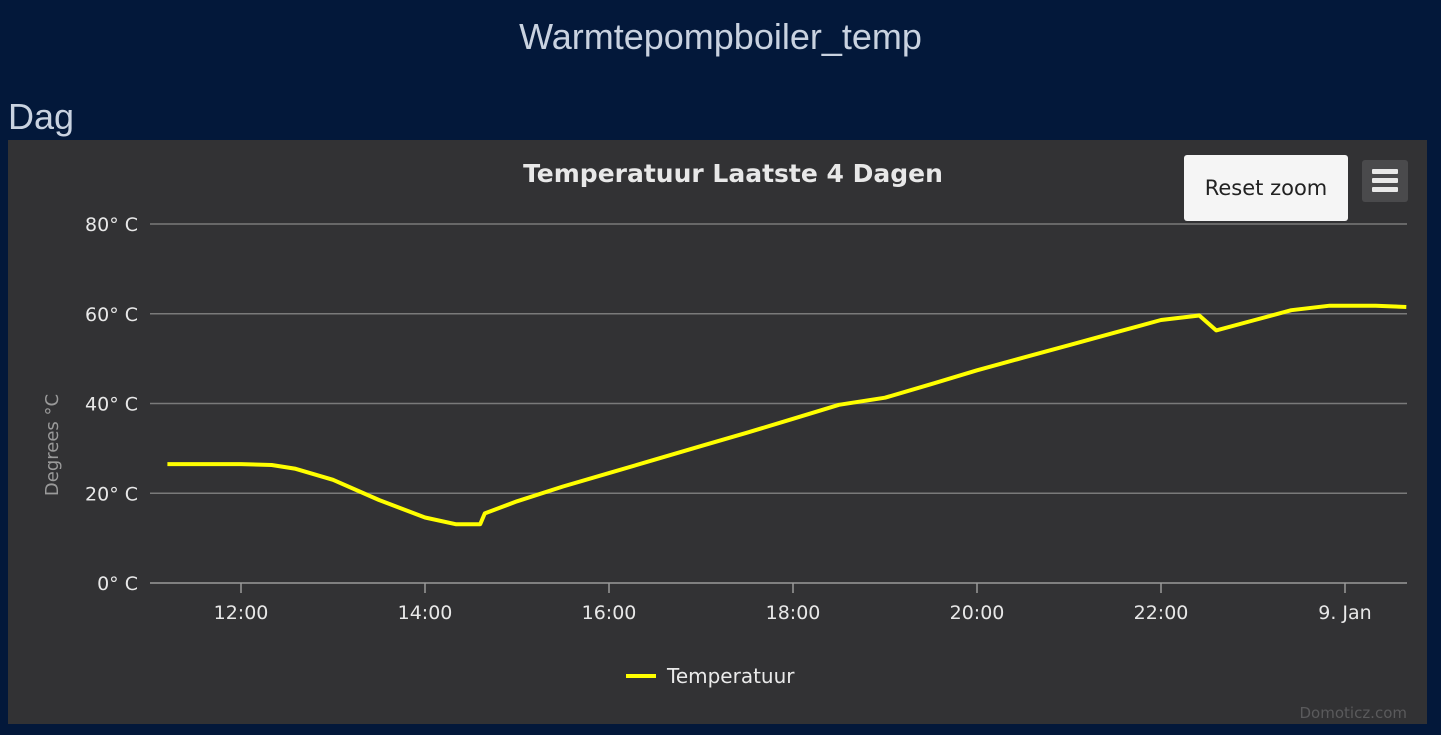 The width and height of the screenshot is (1441, 735). Describe the element at coordinates (111, 225) in the screenshot. I see `y-tick-label: 80° C` at that location.